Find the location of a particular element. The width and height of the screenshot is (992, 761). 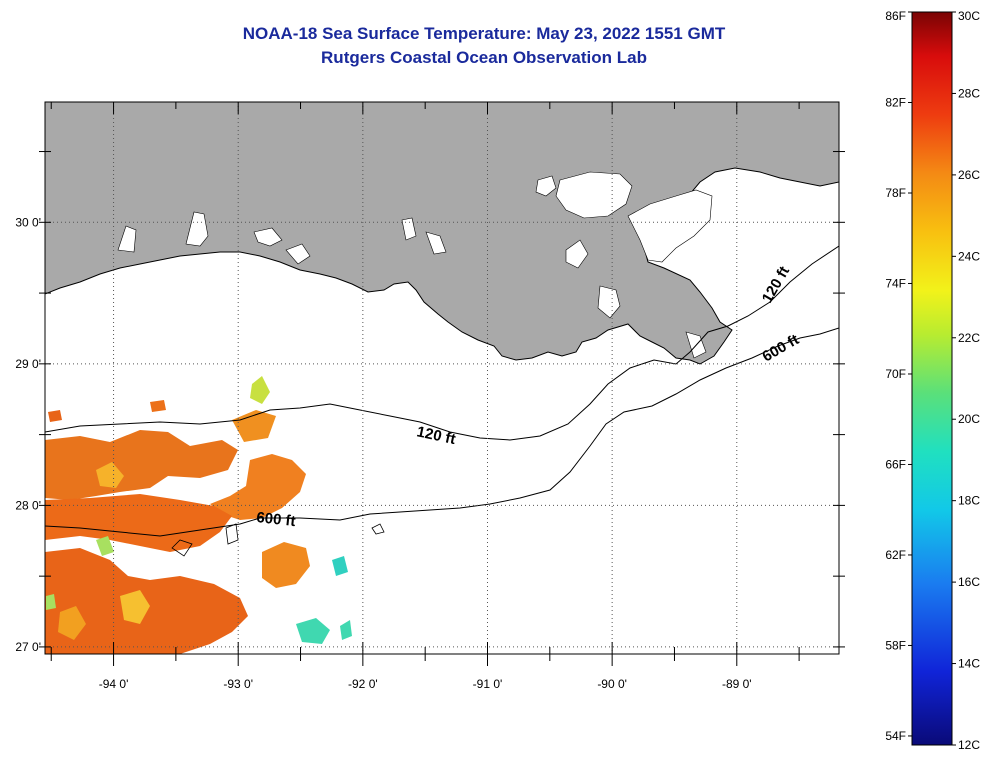

lat-tick-label: 27 0' is located at coordinates (28, 647).